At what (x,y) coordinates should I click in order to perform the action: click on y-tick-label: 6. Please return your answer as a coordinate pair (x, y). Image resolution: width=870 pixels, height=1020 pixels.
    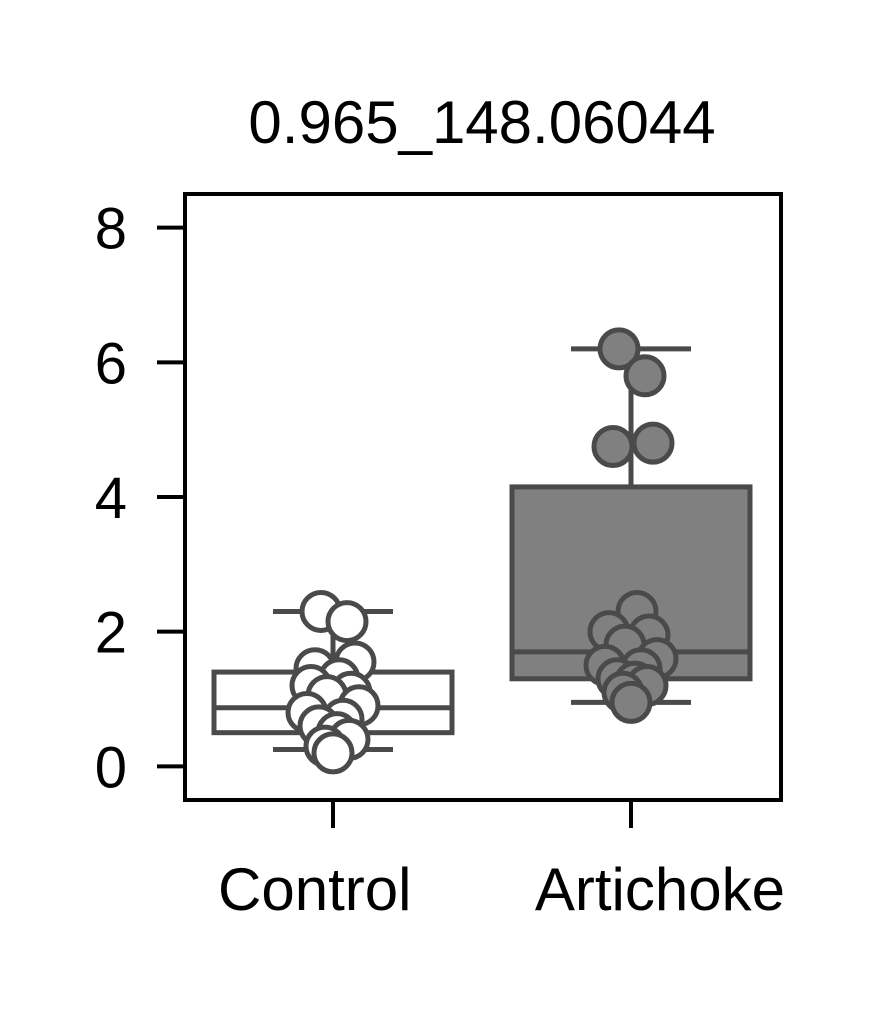
    Looking at the image, I should click on (111, 363).